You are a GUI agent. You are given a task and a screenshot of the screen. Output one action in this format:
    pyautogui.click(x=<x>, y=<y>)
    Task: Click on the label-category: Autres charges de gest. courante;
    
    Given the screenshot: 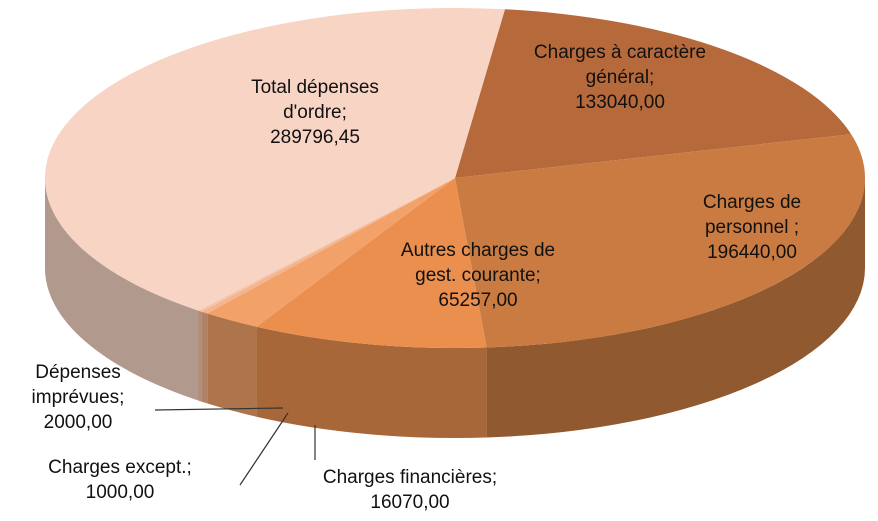 What is the action you would take?
    pyautogui.click(x=478, y=263)
    